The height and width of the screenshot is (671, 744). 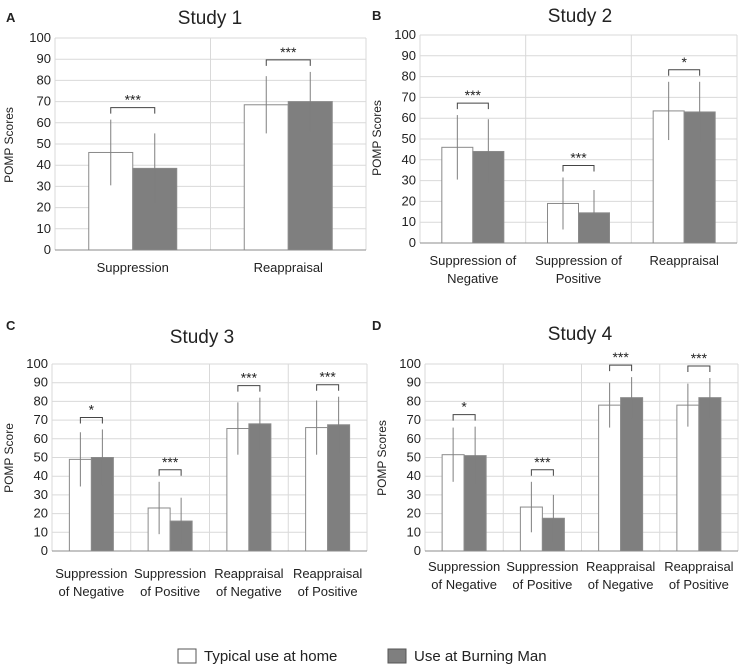 I want to click on panel-letter: B, so click(x=376, y=15).